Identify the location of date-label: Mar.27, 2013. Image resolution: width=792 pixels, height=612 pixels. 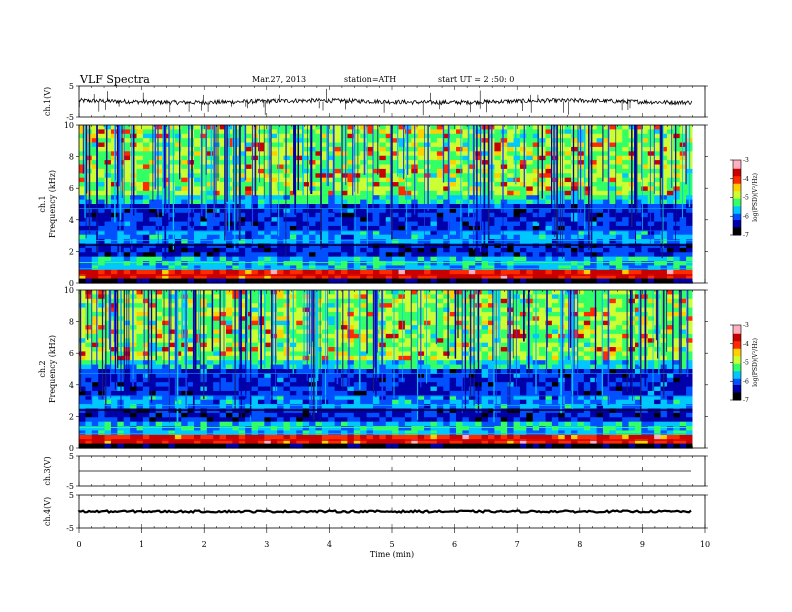
(279, 79).